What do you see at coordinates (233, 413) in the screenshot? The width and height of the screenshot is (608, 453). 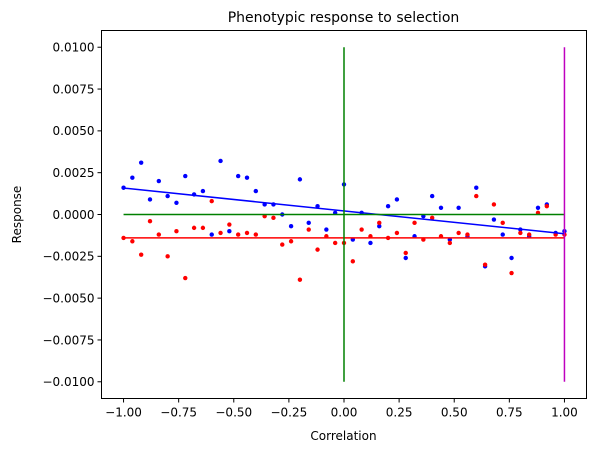 I see `x-tick-label-2: −0.50` at bounding box center [233, 413].